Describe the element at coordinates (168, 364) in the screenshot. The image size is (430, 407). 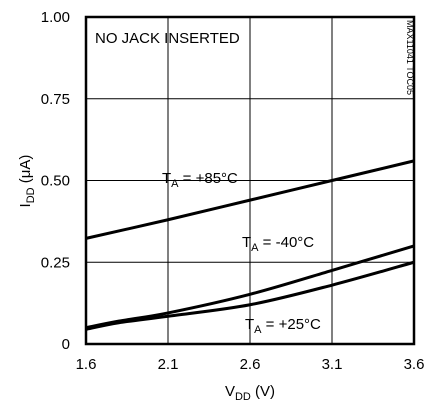
I see `x-tick-label: 2.1` at that location.